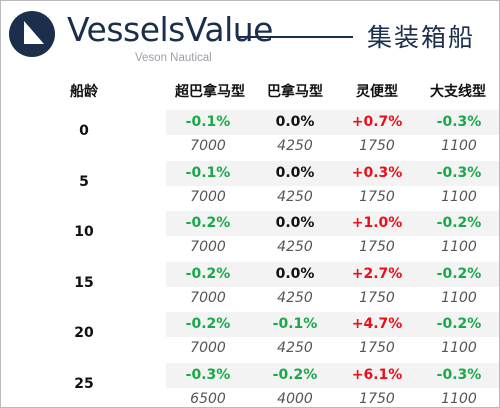  I want to click on column-header-post-panamax: 超巴拿马型, so click(210, 92).